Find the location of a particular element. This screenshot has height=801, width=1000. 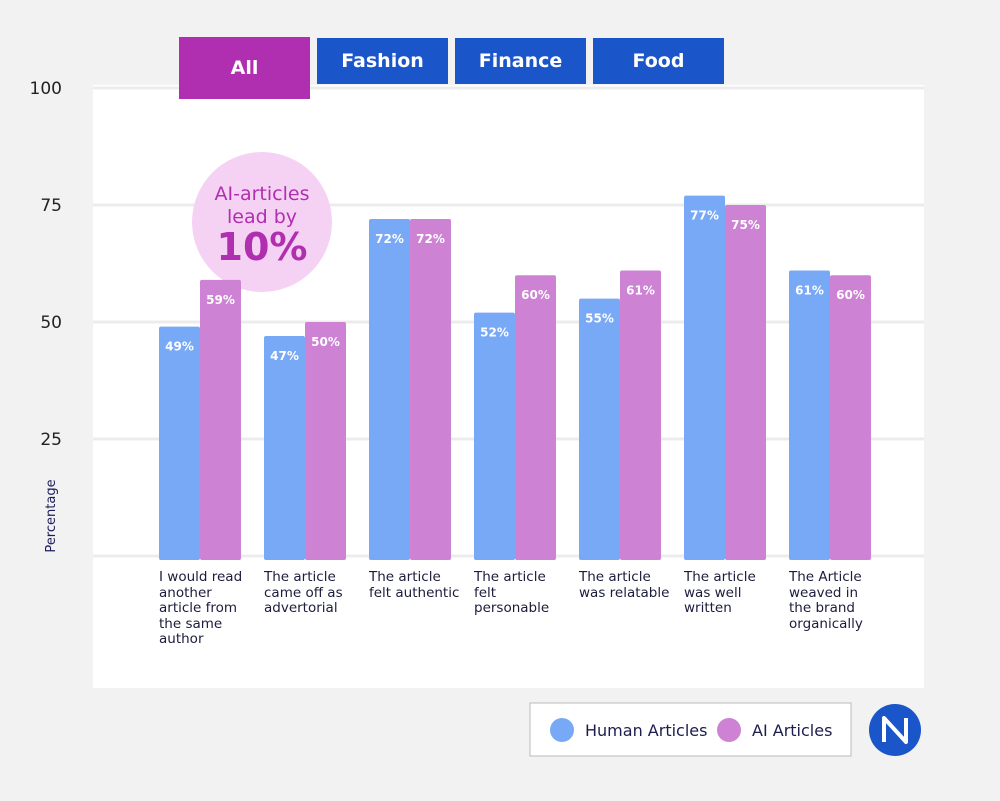

legend-label: Human Articles is located at coordinates (646, 730).